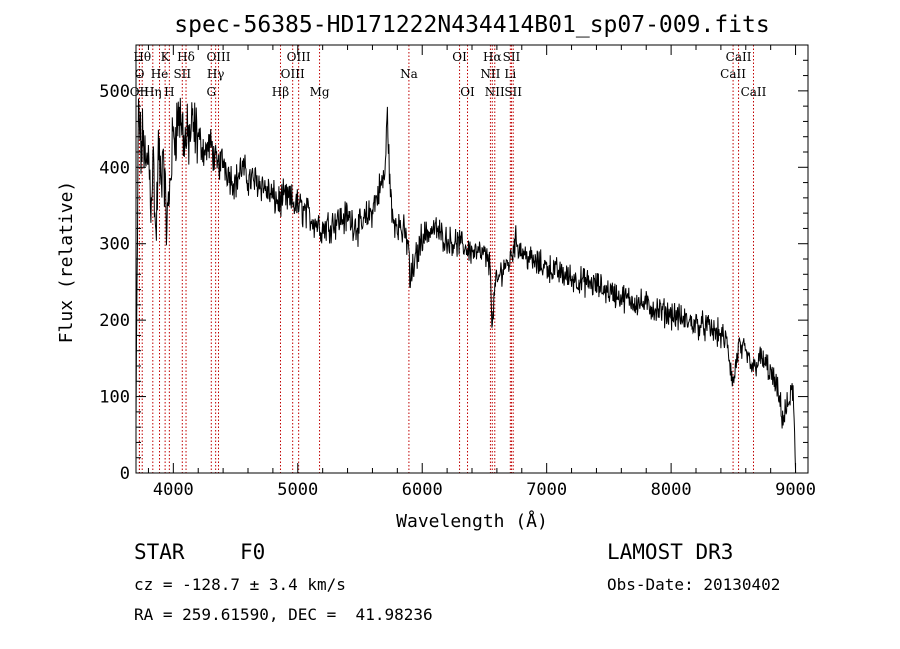 The width and height of the screenshot is (900, 649). What do you see at coordinates (671, 490) in the screenshot?
I see `x-tick-label: 8000` at bounding box center [671, 490].